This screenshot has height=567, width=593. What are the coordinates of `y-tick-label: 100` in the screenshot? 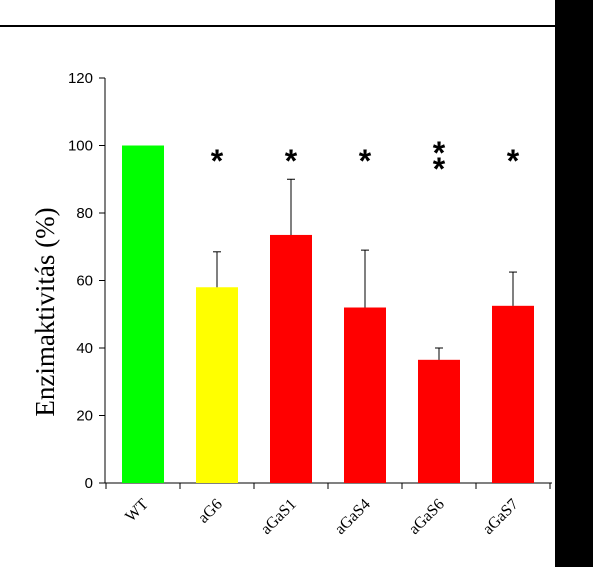 It's located at (80, 146).